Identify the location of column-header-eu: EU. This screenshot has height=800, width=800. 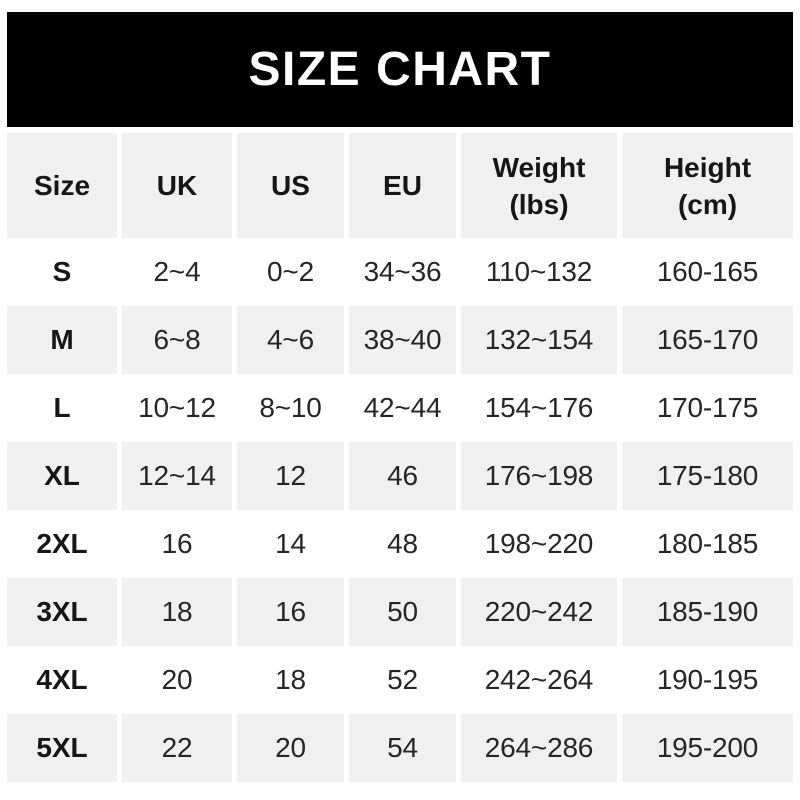
(402, 185).